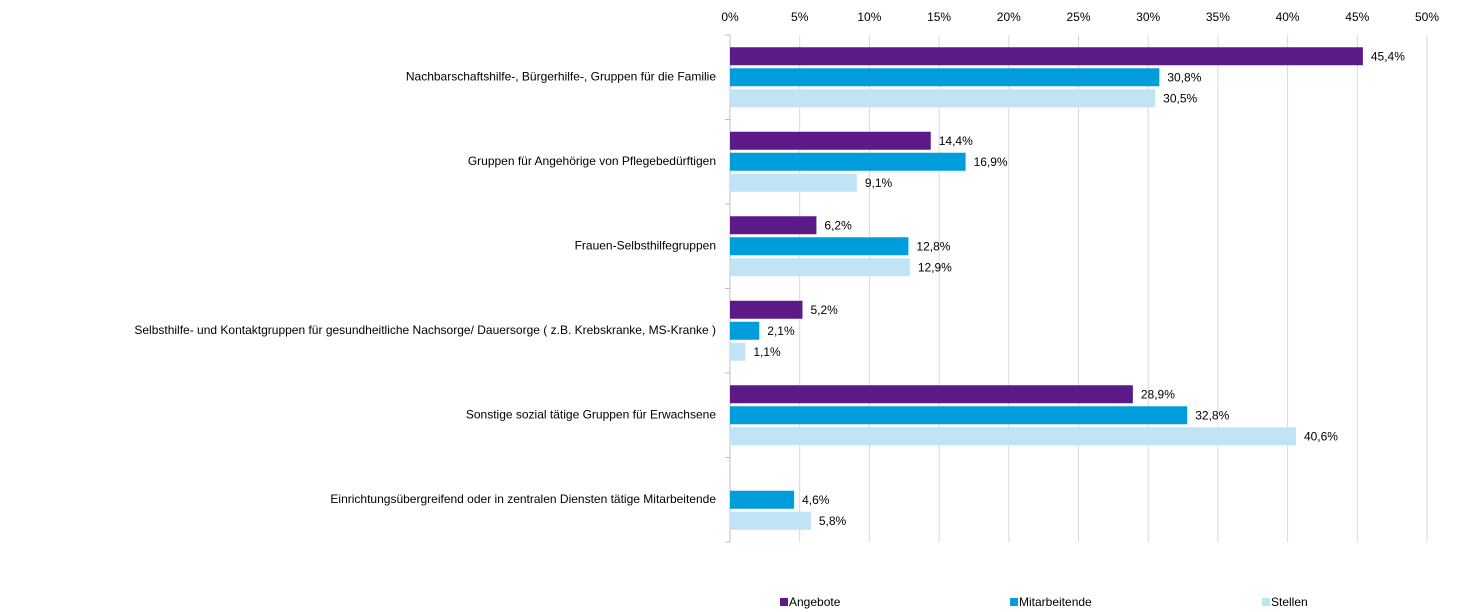 The image size is (1459, 612). Describe the element at coordinates (1427, 17) in the screenshot. I see `x-tick-label: 50%` at that location.